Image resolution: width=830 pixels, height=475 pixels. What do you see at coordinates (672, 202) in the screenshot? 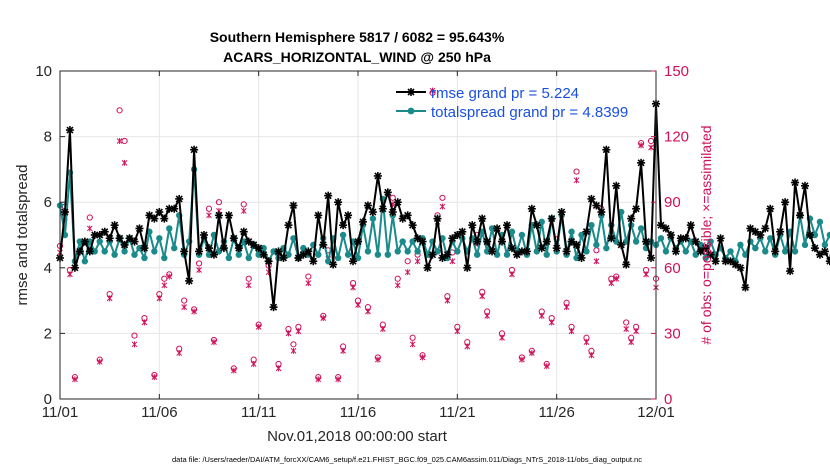
I see `y-right-tick-label: 90` at bounding box center [672, 202].